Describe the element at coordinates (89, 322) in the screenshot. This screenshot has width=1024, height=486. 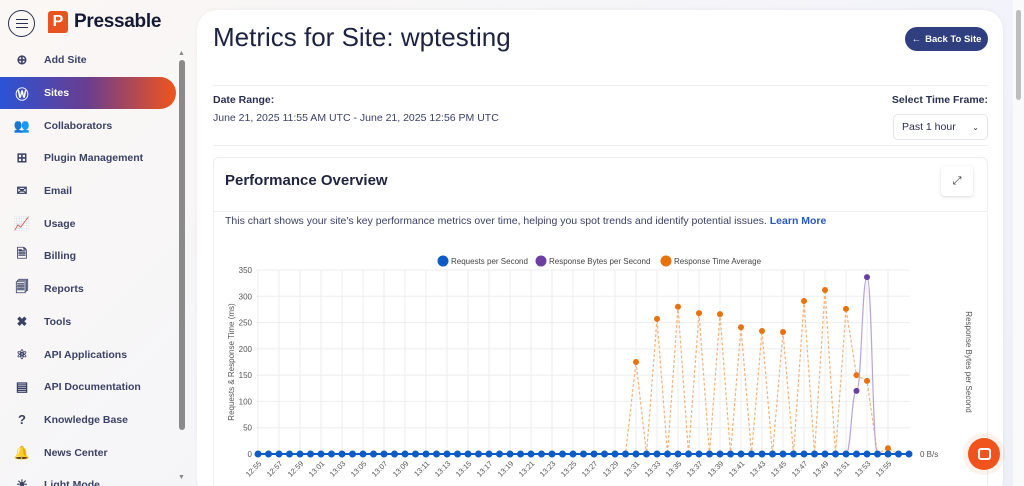
I see `sidebar-item-tools: ✖ Tools` at that location.